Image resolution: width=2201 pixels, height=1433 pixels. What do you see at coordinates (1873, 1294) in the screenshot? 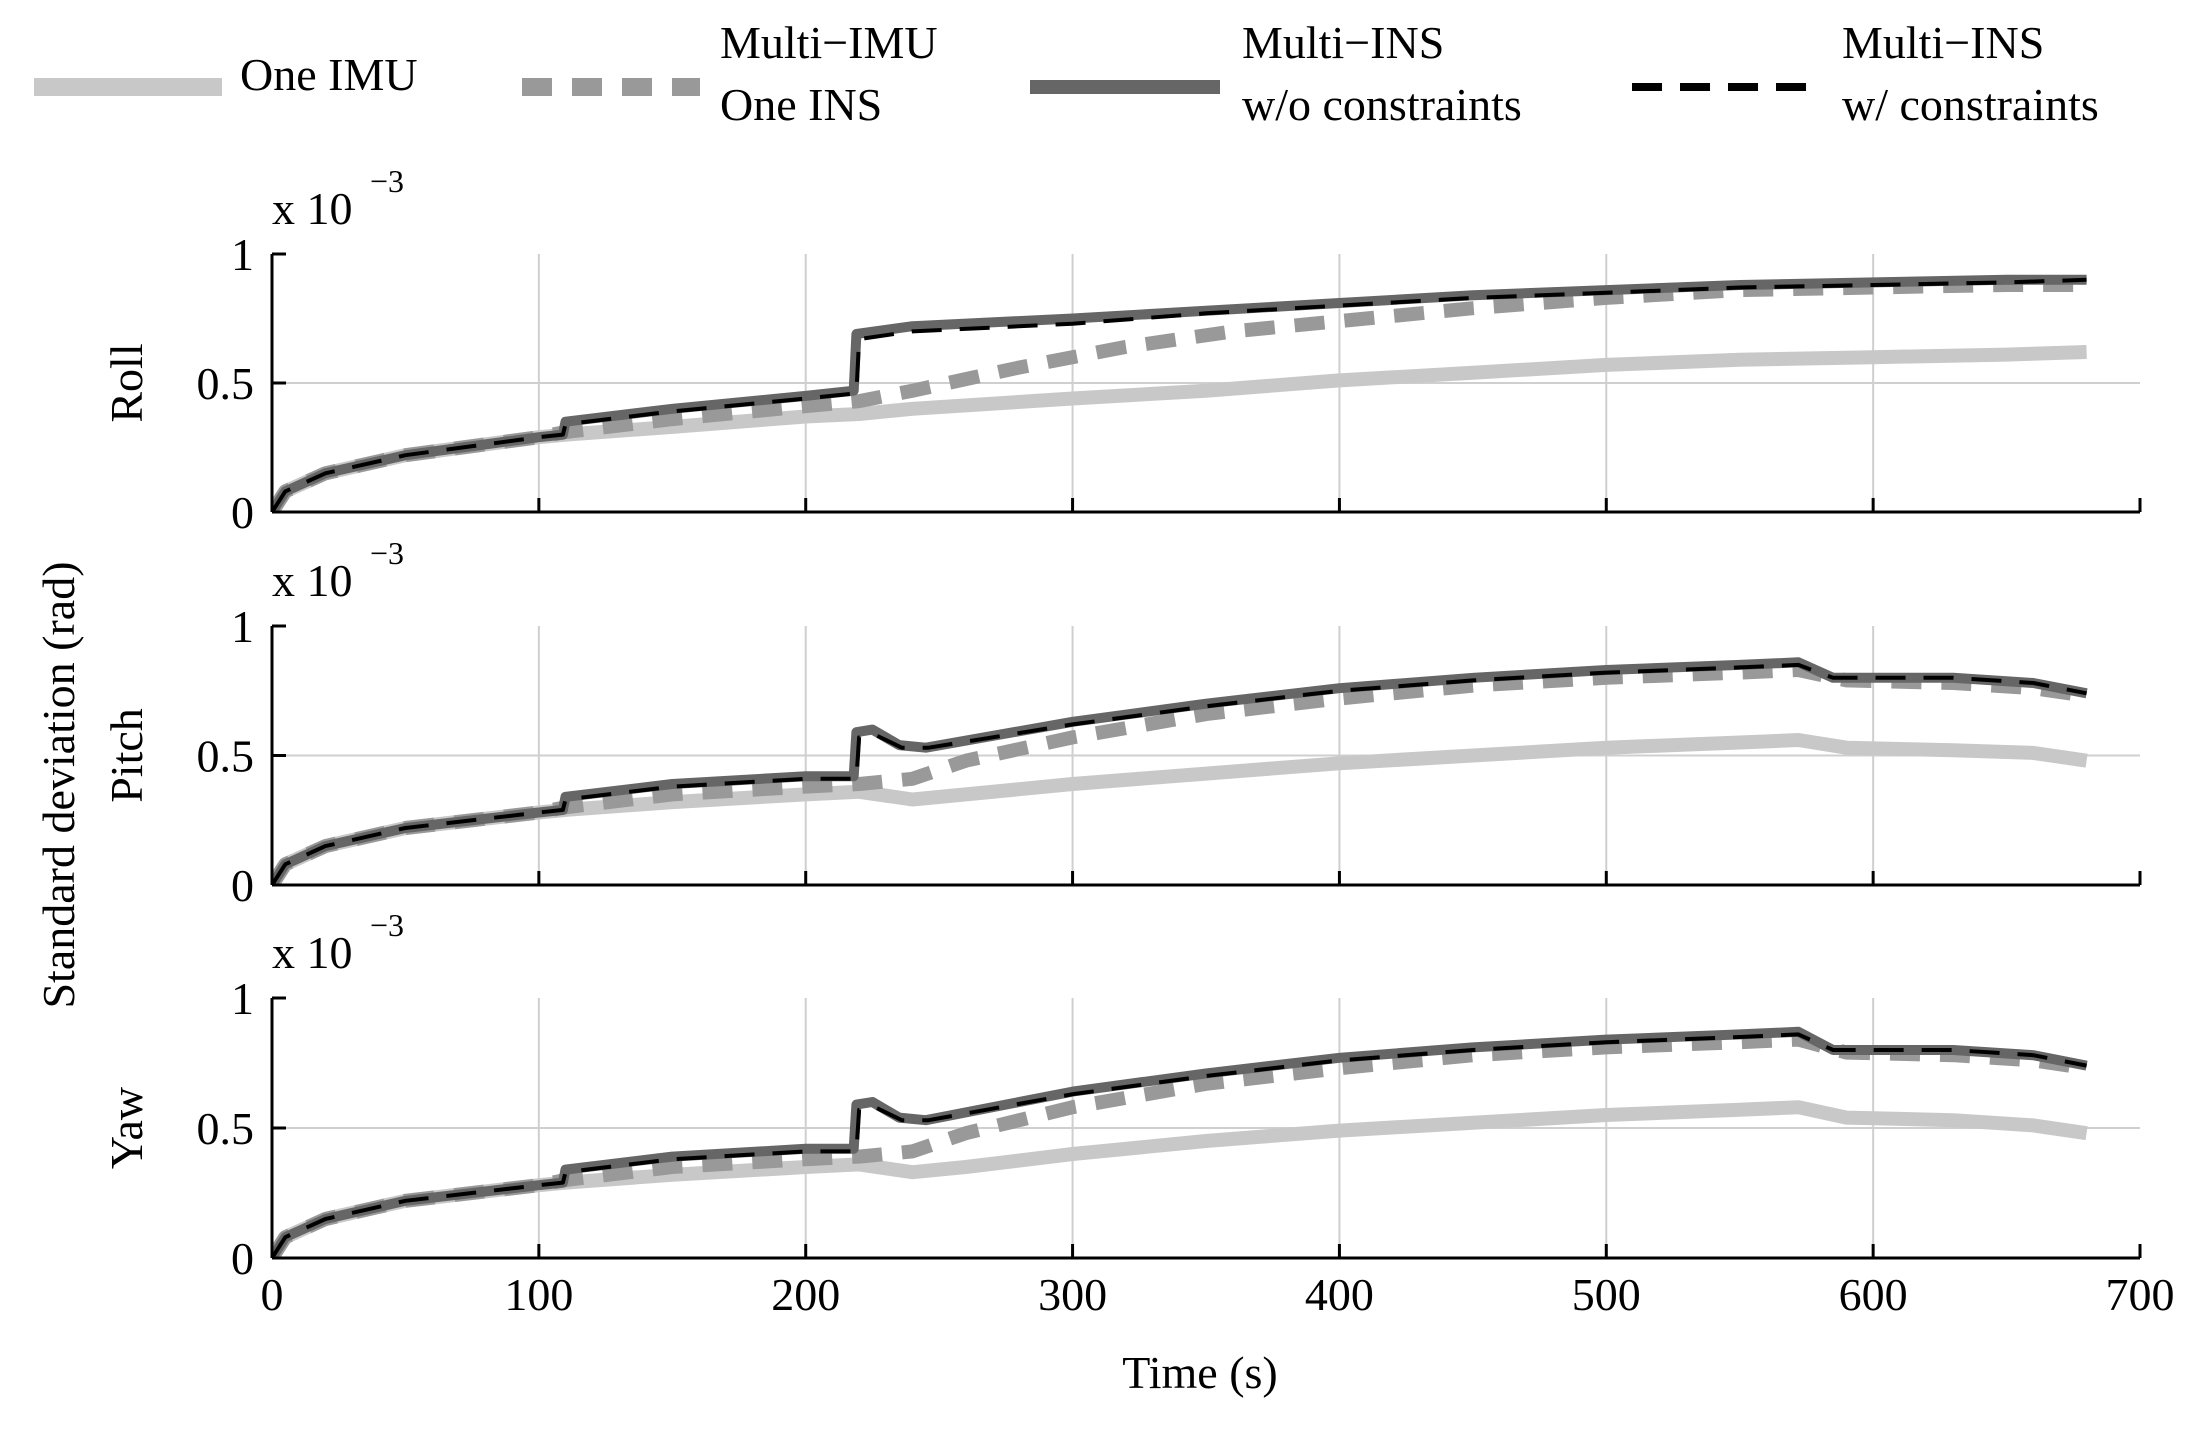
I see `x-tick-label: 600` at bounding box center [1873, 1294].